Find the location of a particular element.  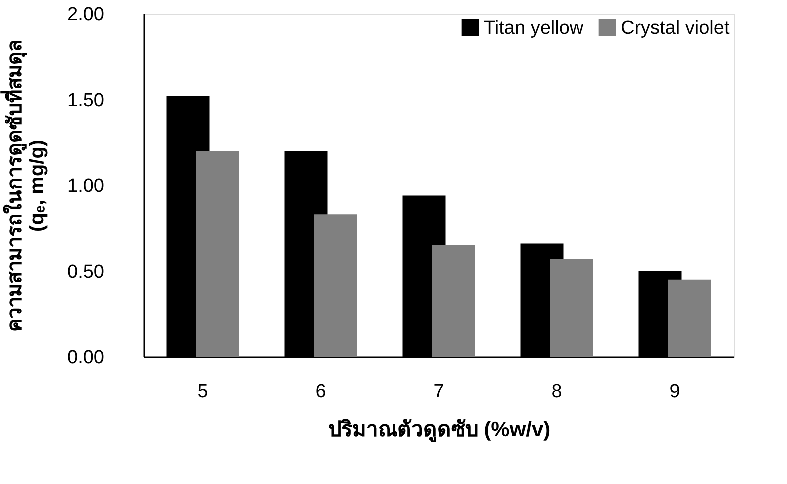

y-tick-label: 2.00 is located at coordinates (86, 15).